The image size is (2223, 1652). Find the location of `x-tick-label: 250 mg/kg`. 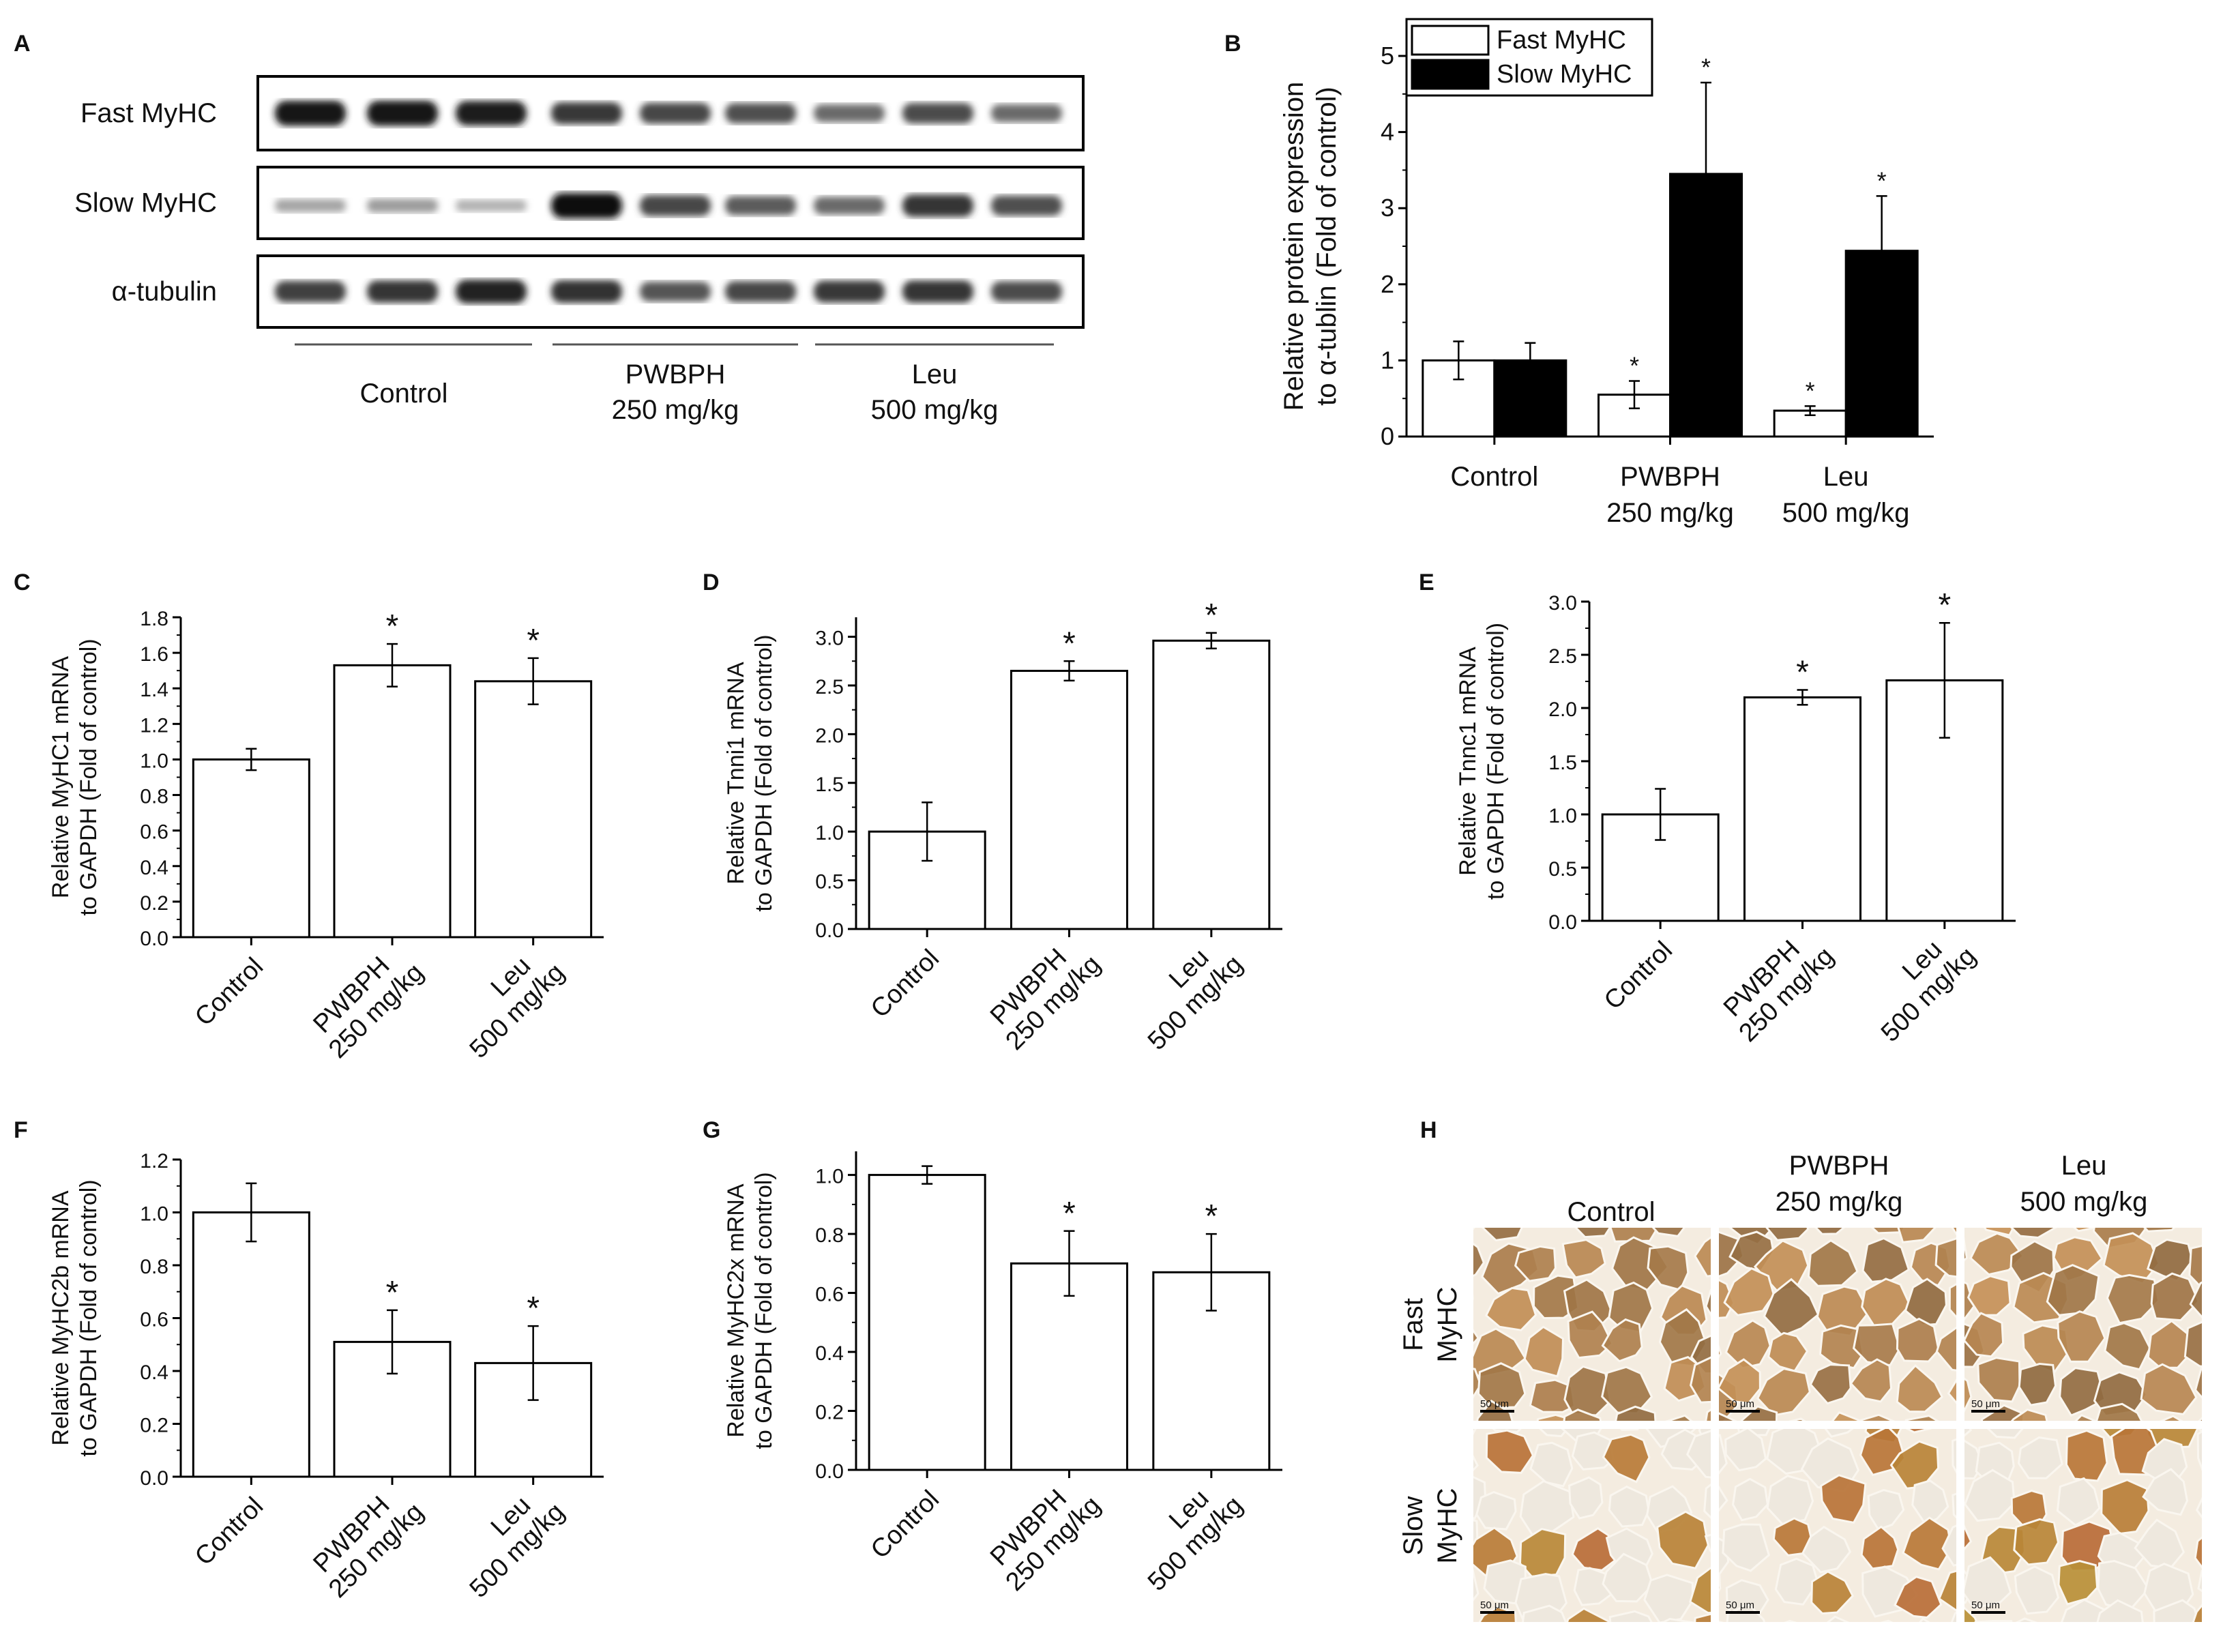

x-tick-label: 250 mg/kg is located at coordinates (1670, 513).